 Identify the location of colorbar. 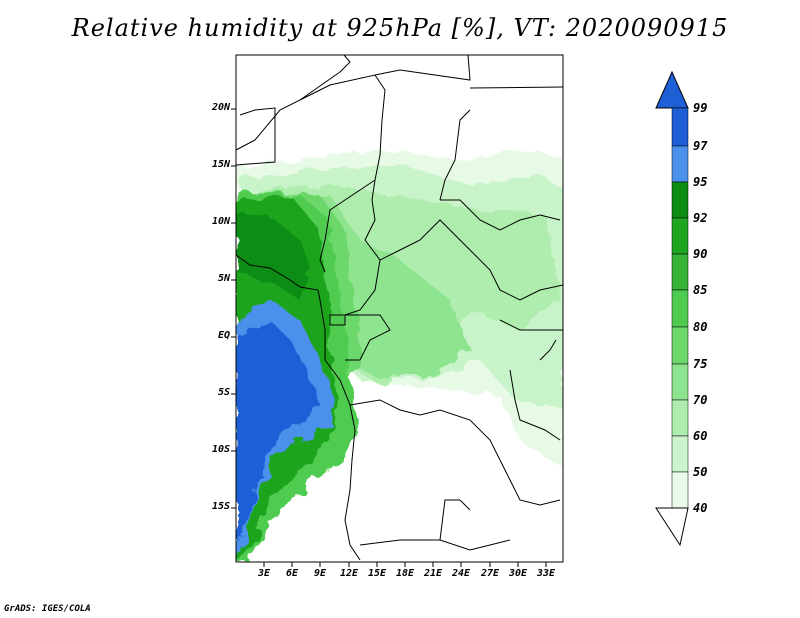
(672, 308).